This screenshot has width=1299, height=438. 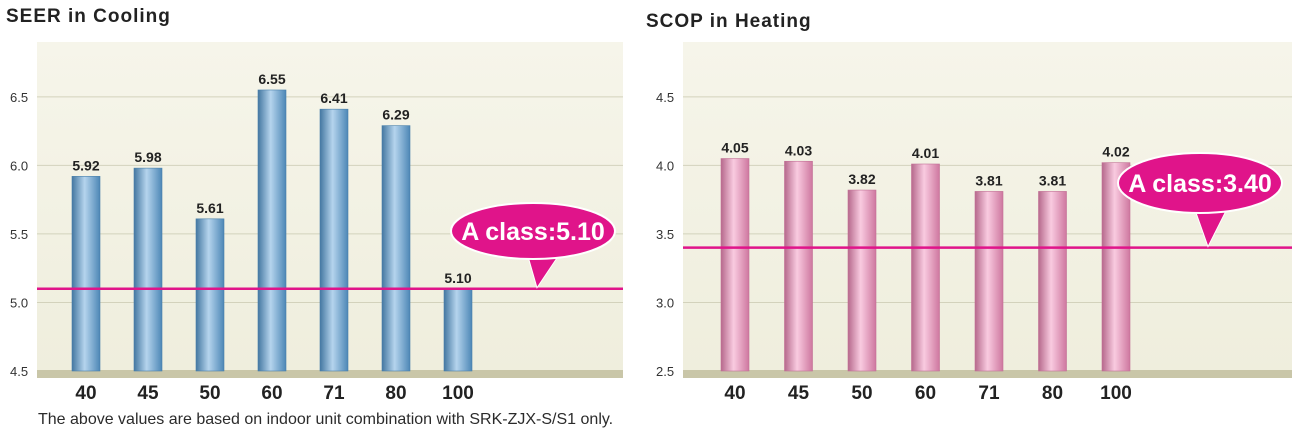 What do you see at coordinates (85, 165) in the screenshot?
I see `bar-value-label: 5.92` at bounding box center [85, 165].